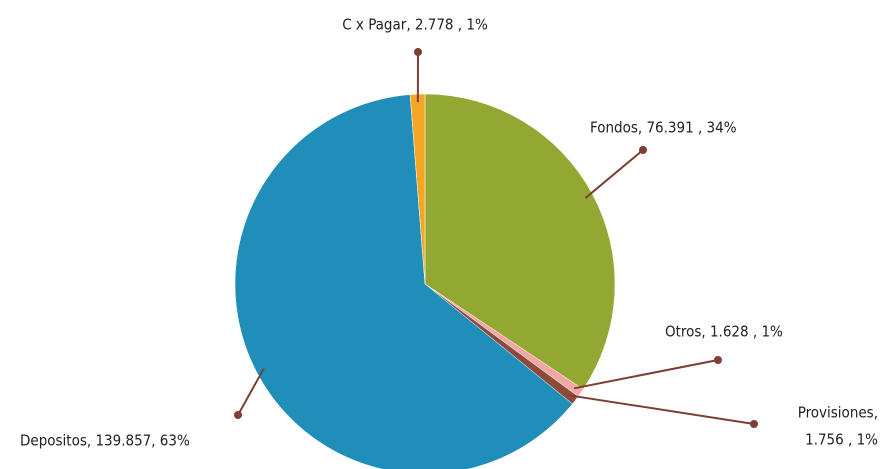 The width and height of the screenshot is (881, 469). I want to click on data-label: C x Pagar, 2.778 , 1%, so click(415, 25).